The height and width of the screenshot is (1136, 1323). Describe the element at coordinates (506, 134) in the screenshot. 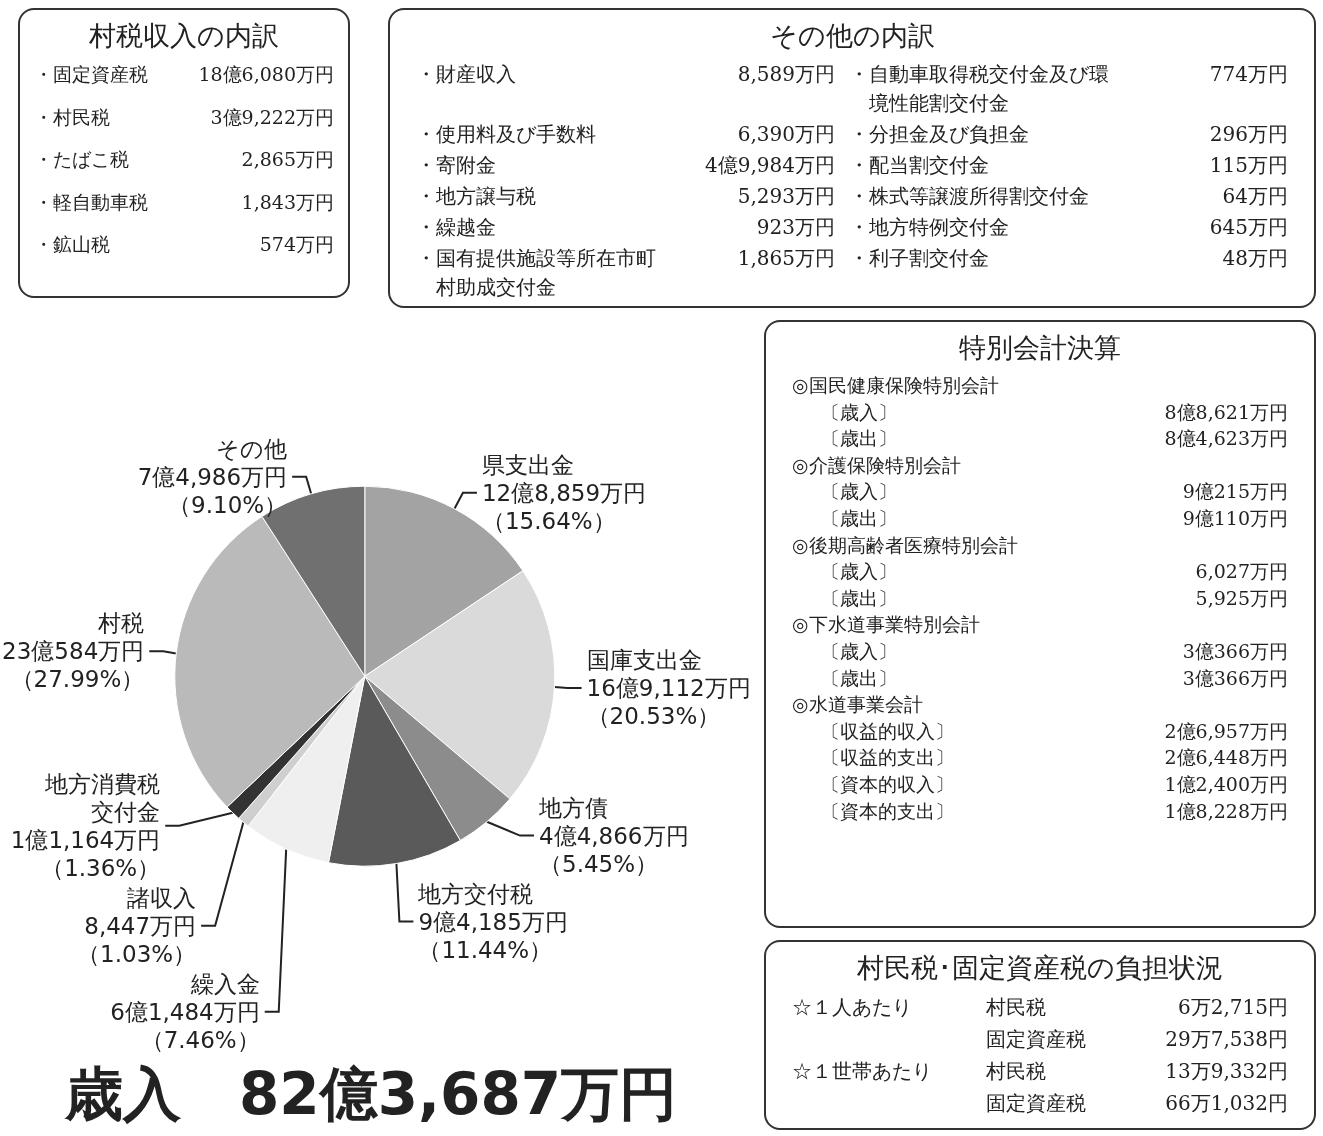

I see `text: ・使用料及び手数料` at that location.